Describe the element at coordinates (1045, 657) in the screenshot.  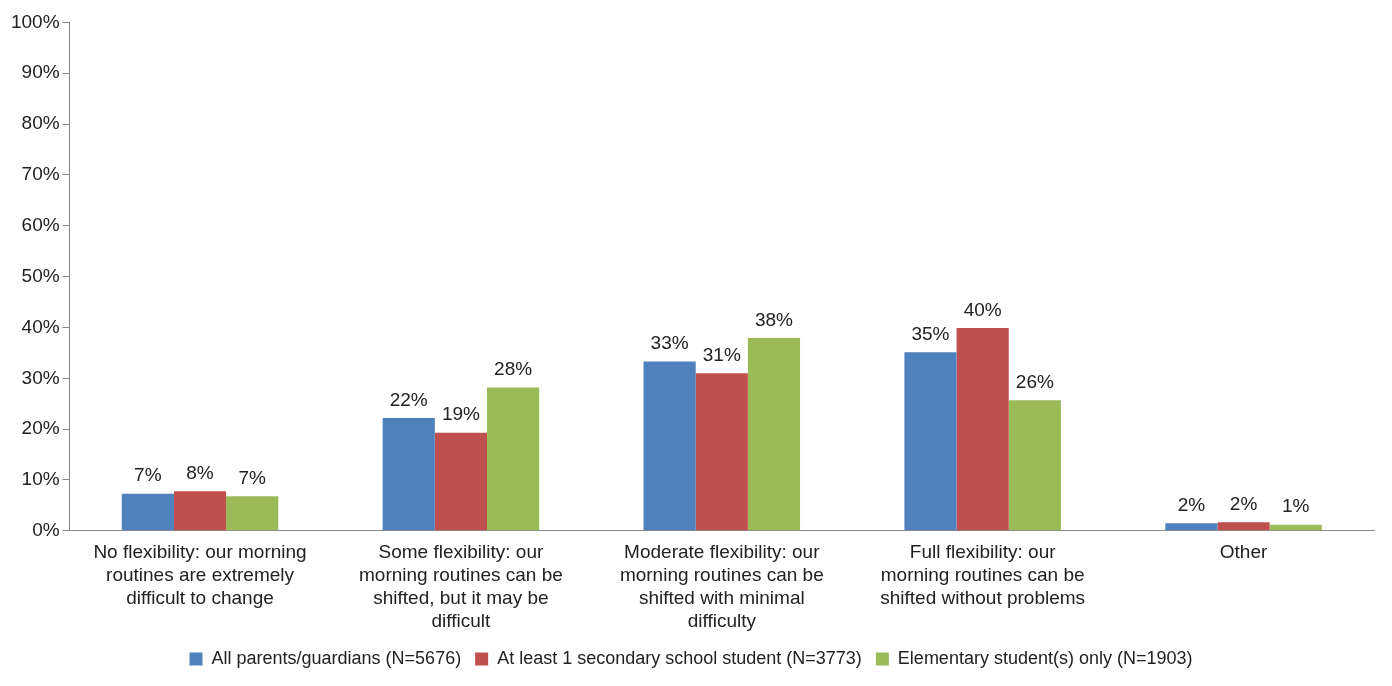
I see `legend-label: Elementary student(s) only (N=1903)` at that location.